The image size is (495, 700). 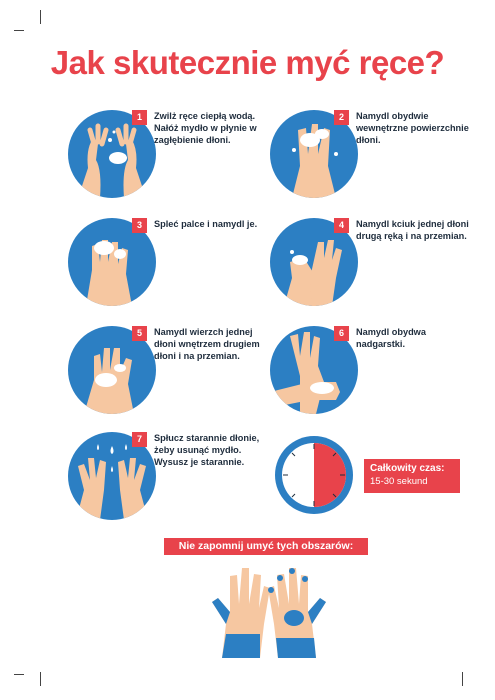 What do you see at coordinates (206, 224) in the screenshot?
I see `step-text: Spleć palce i namydl je.` at bounding box center [206, 224].